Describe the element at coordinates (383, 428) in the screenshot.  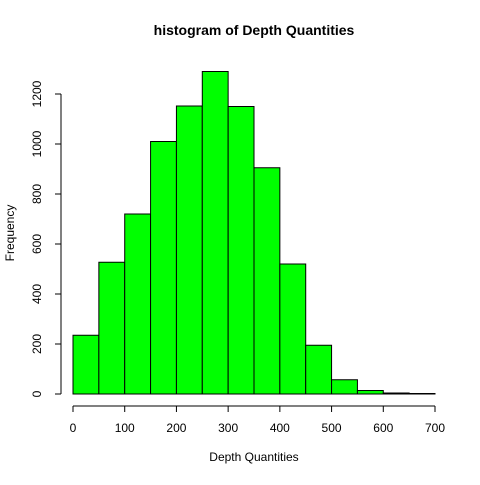
I see `x-tick-label: 600` at that location.